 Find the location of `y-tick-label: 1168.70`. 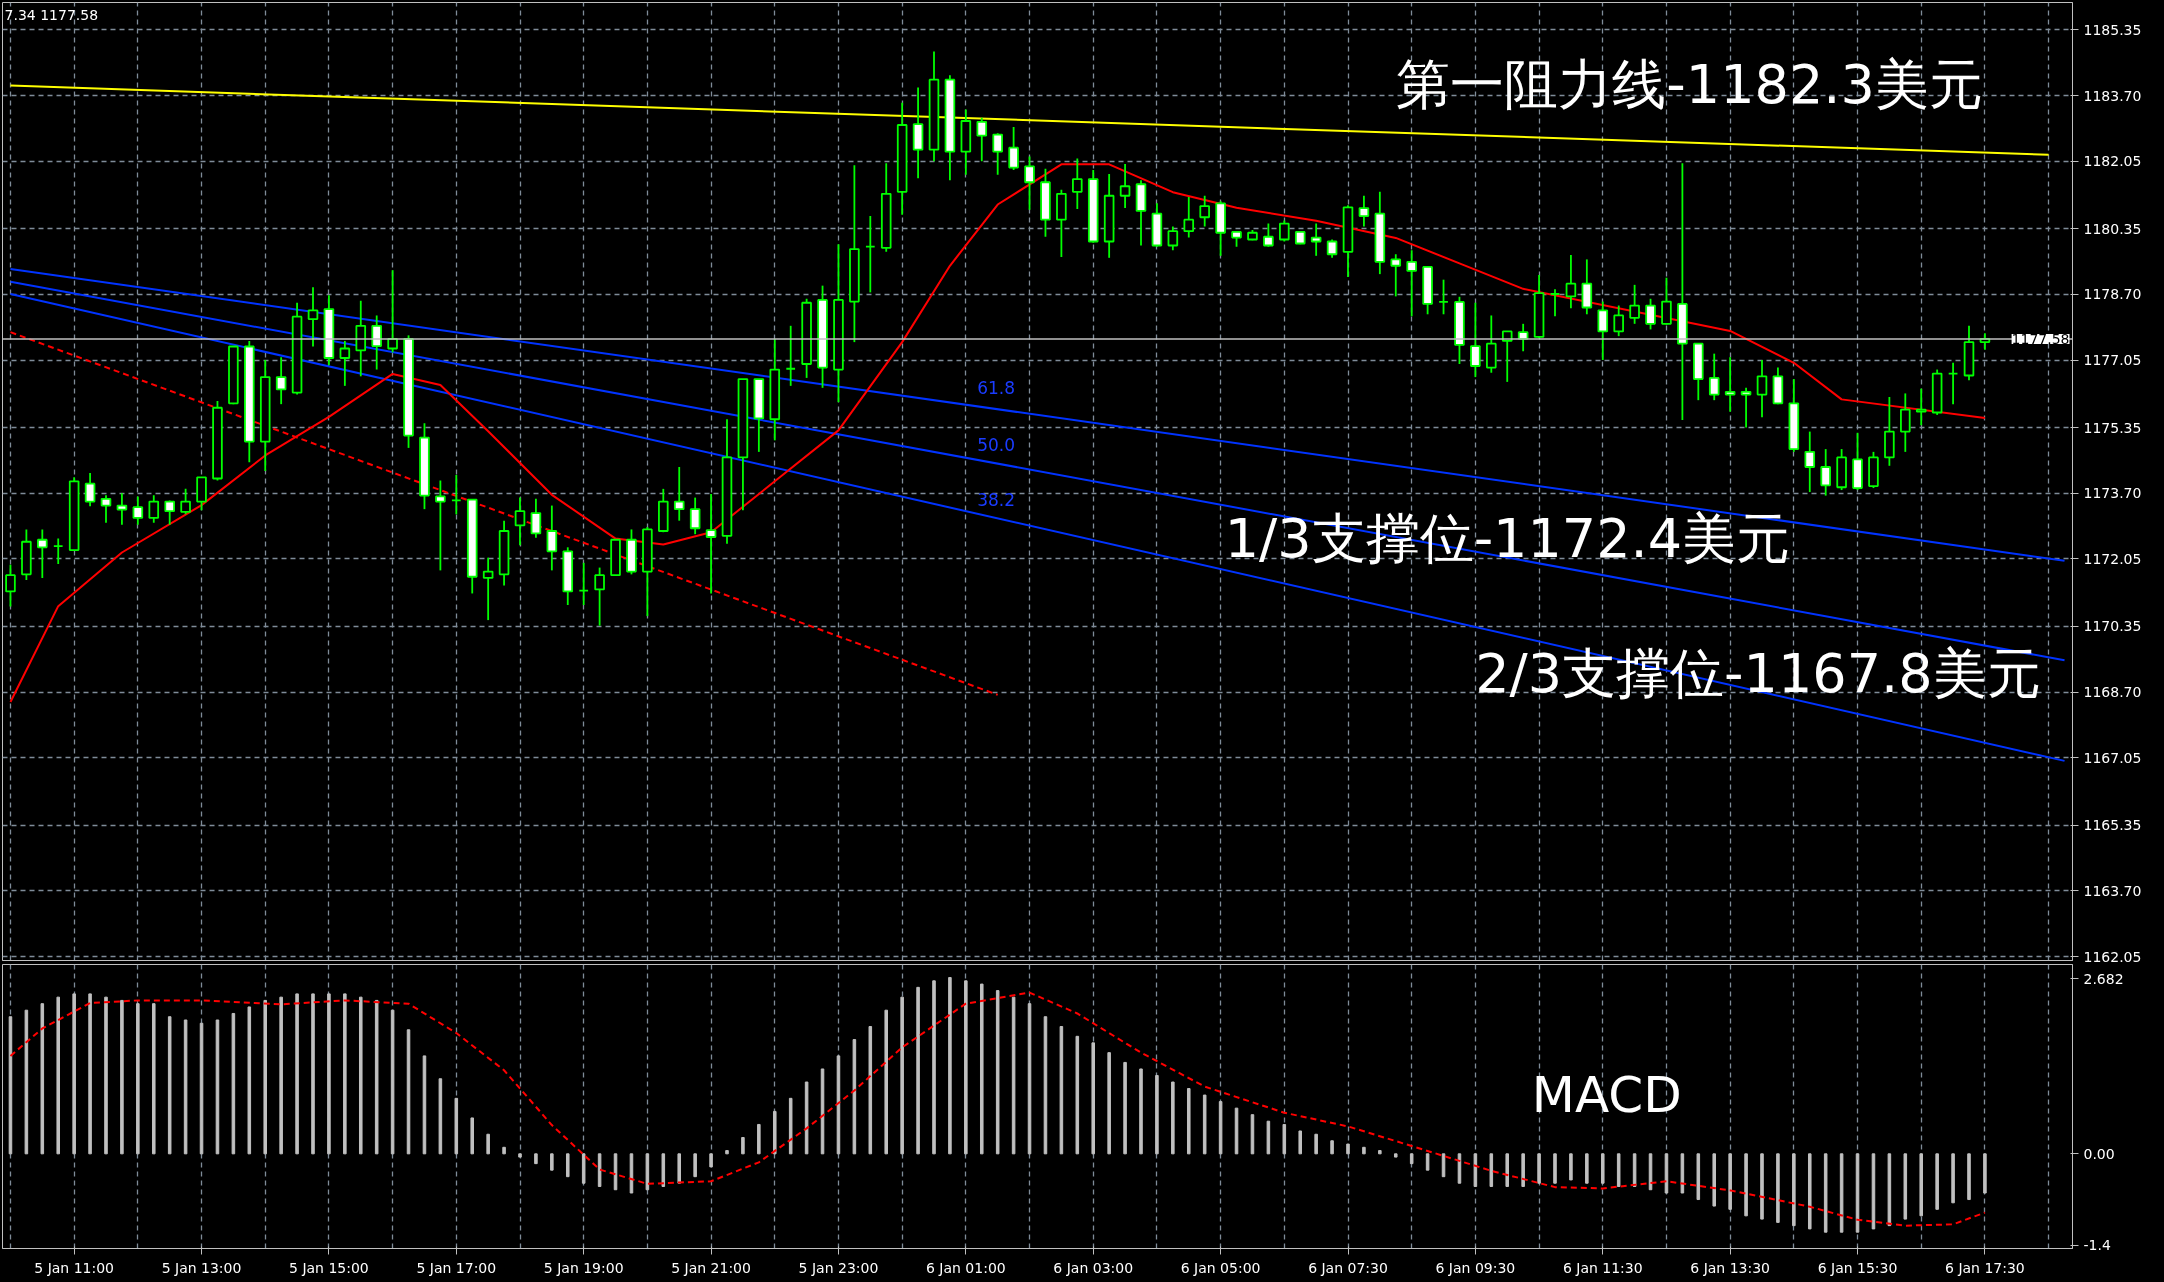

y-tick-label: 1168.70 is located at coordinates (2112, 692).